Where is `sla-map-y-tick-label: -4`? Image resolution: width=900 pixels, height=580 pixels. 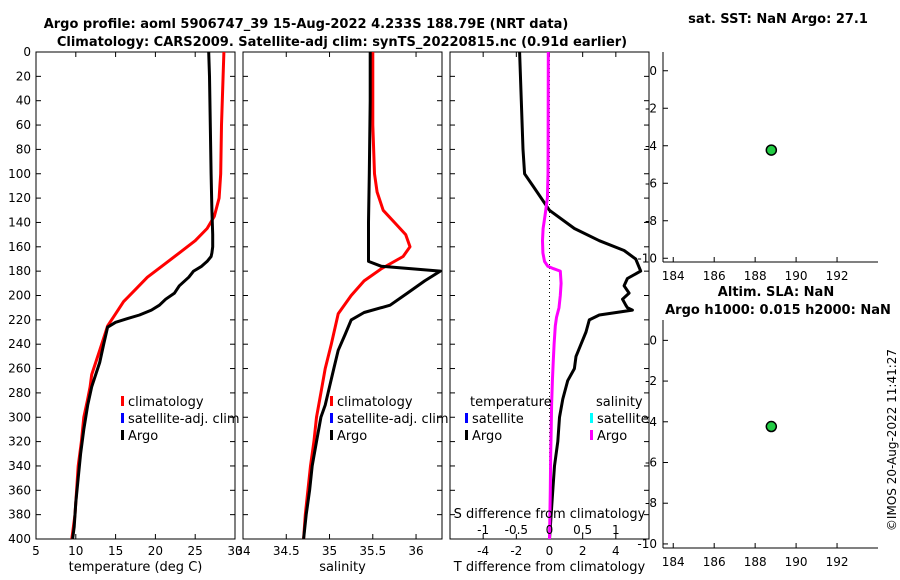 sla-map-y-tick-label: -4 is located at coordinates (651, 422).